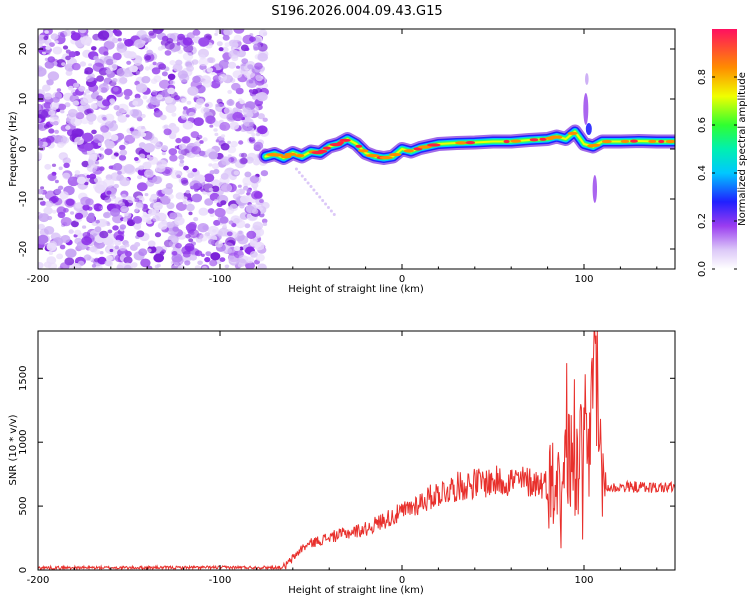 This screenshot has height=600, width=750. I want to click on disturbance-upper-tail, so click(587, 79).